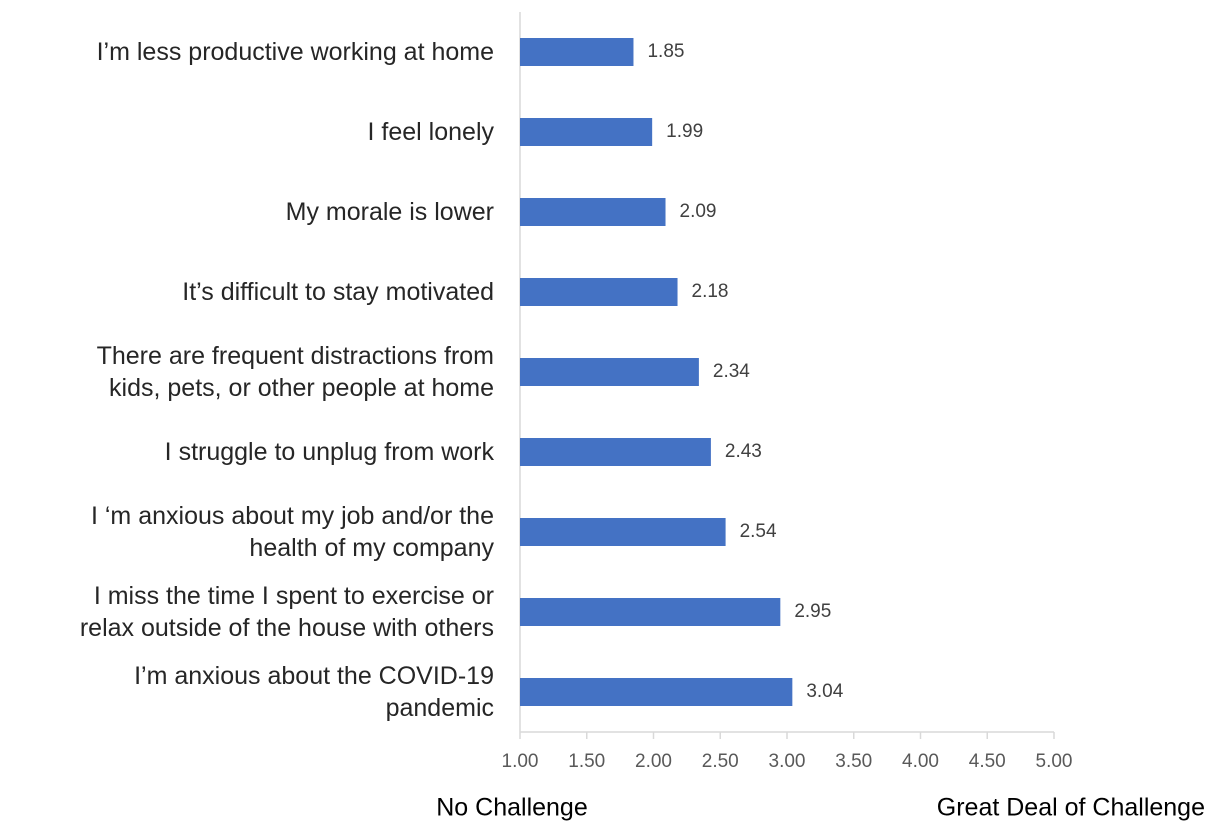  What do you see at coordinates (389, 212) in the screenshot?
I see `y-tick-label: My morale is lower` at bounding box center [389, 212].